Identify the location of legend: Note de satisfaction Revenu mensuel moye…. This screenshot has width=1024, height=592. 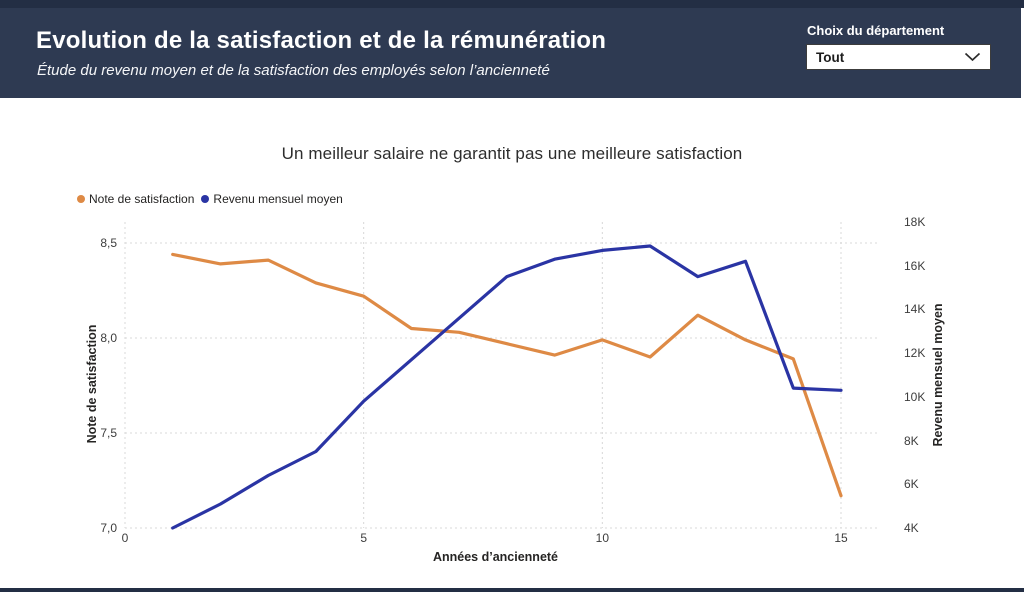
(213, 199).